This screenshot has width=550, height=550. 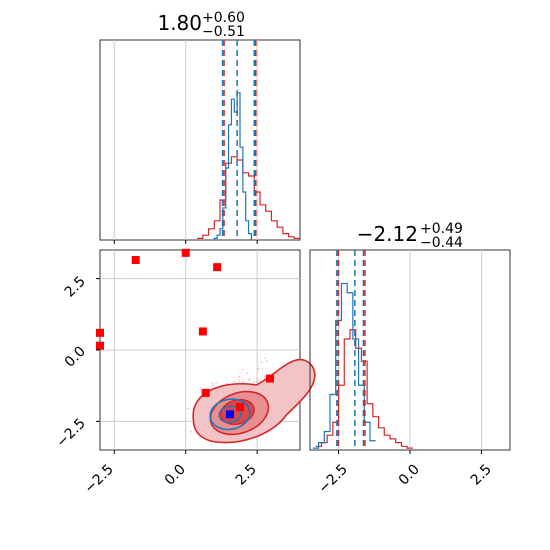 I want to click on br-xtick-label: 2.5, so click(x=481, y=475).